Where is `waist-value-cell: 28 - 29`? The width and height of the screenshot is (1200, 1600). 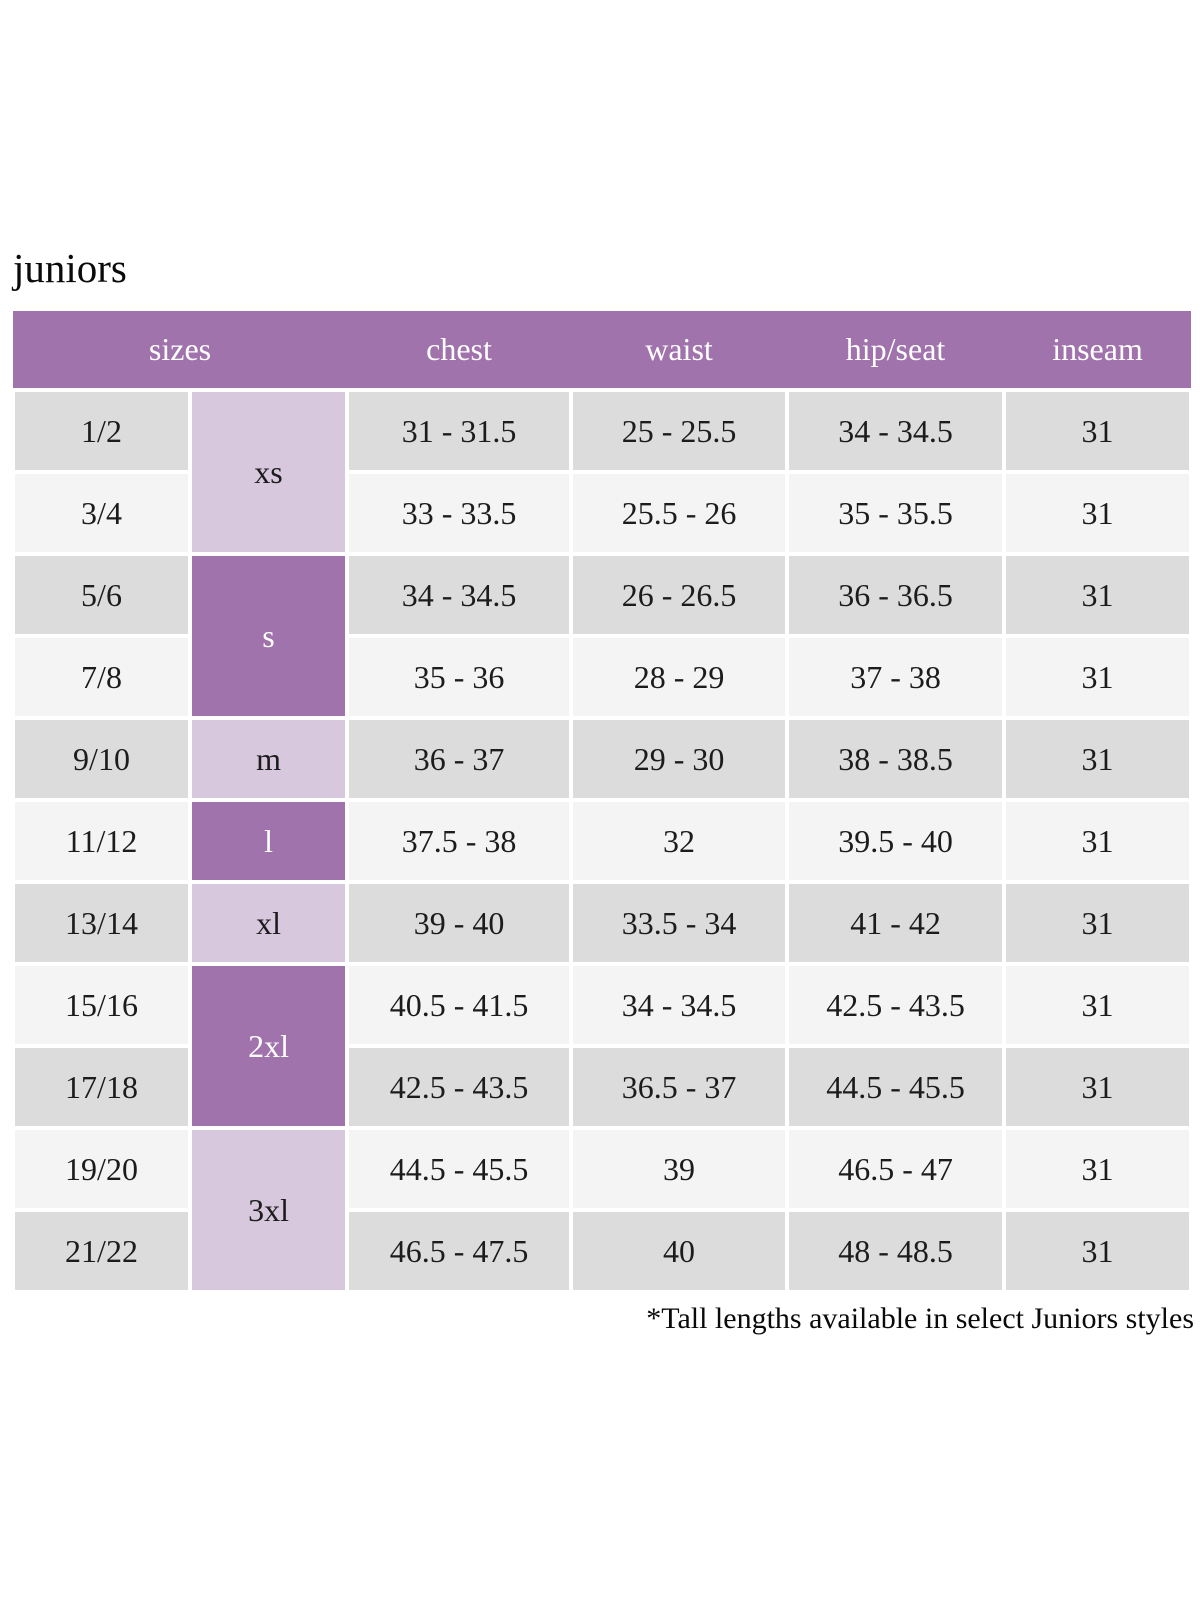 waist-value-cell: 28 - 29 is located at coordinates (679, 677).